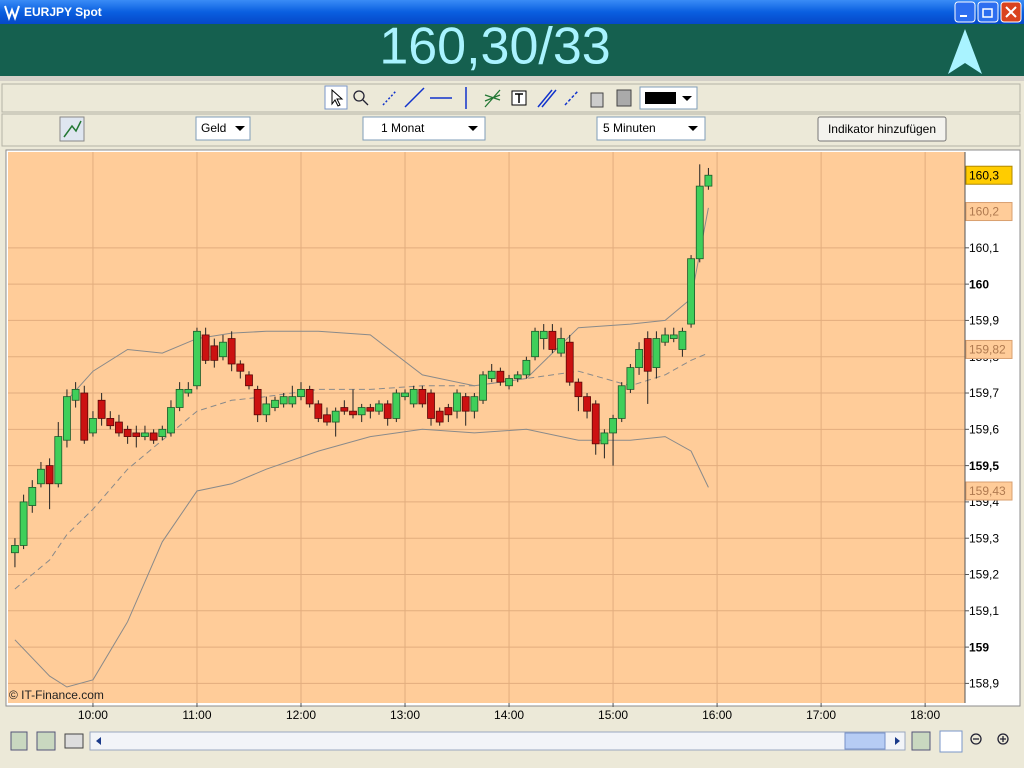 The image size is (1024, 768). Describe the element at coordinates (624, 98) in the screenshot. I see `settings-tool` at that location.